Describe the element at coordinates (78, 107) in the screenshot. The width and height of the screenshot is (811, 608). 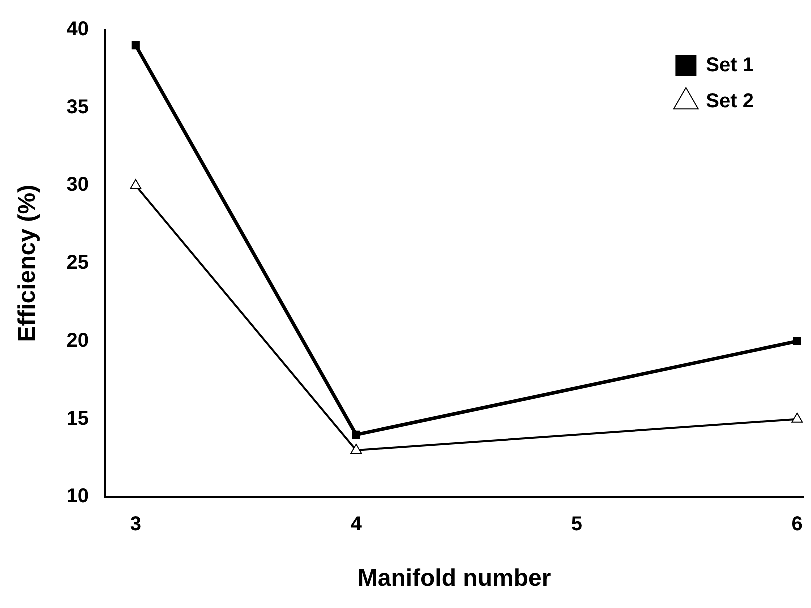
I see `y-tick-label: 35` at that location.